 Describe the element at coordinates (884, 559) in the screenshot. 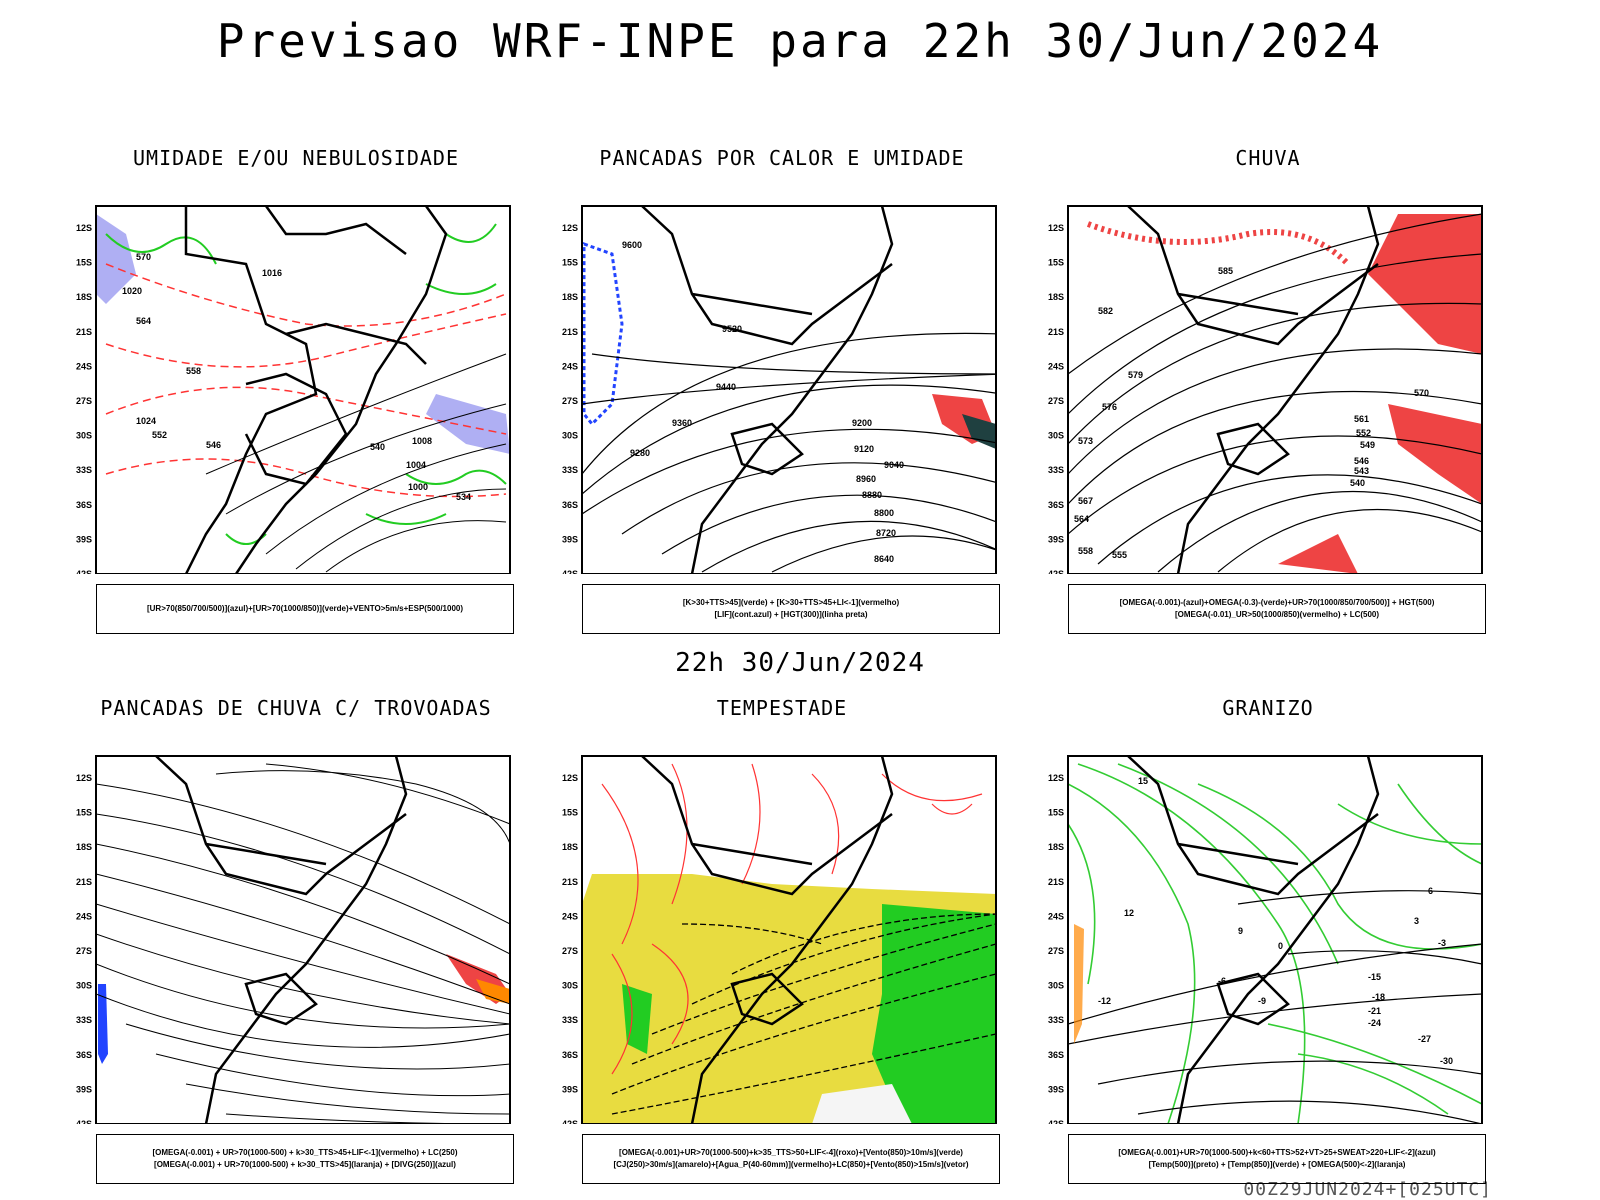

I see `contour-label: 8640` at that location.